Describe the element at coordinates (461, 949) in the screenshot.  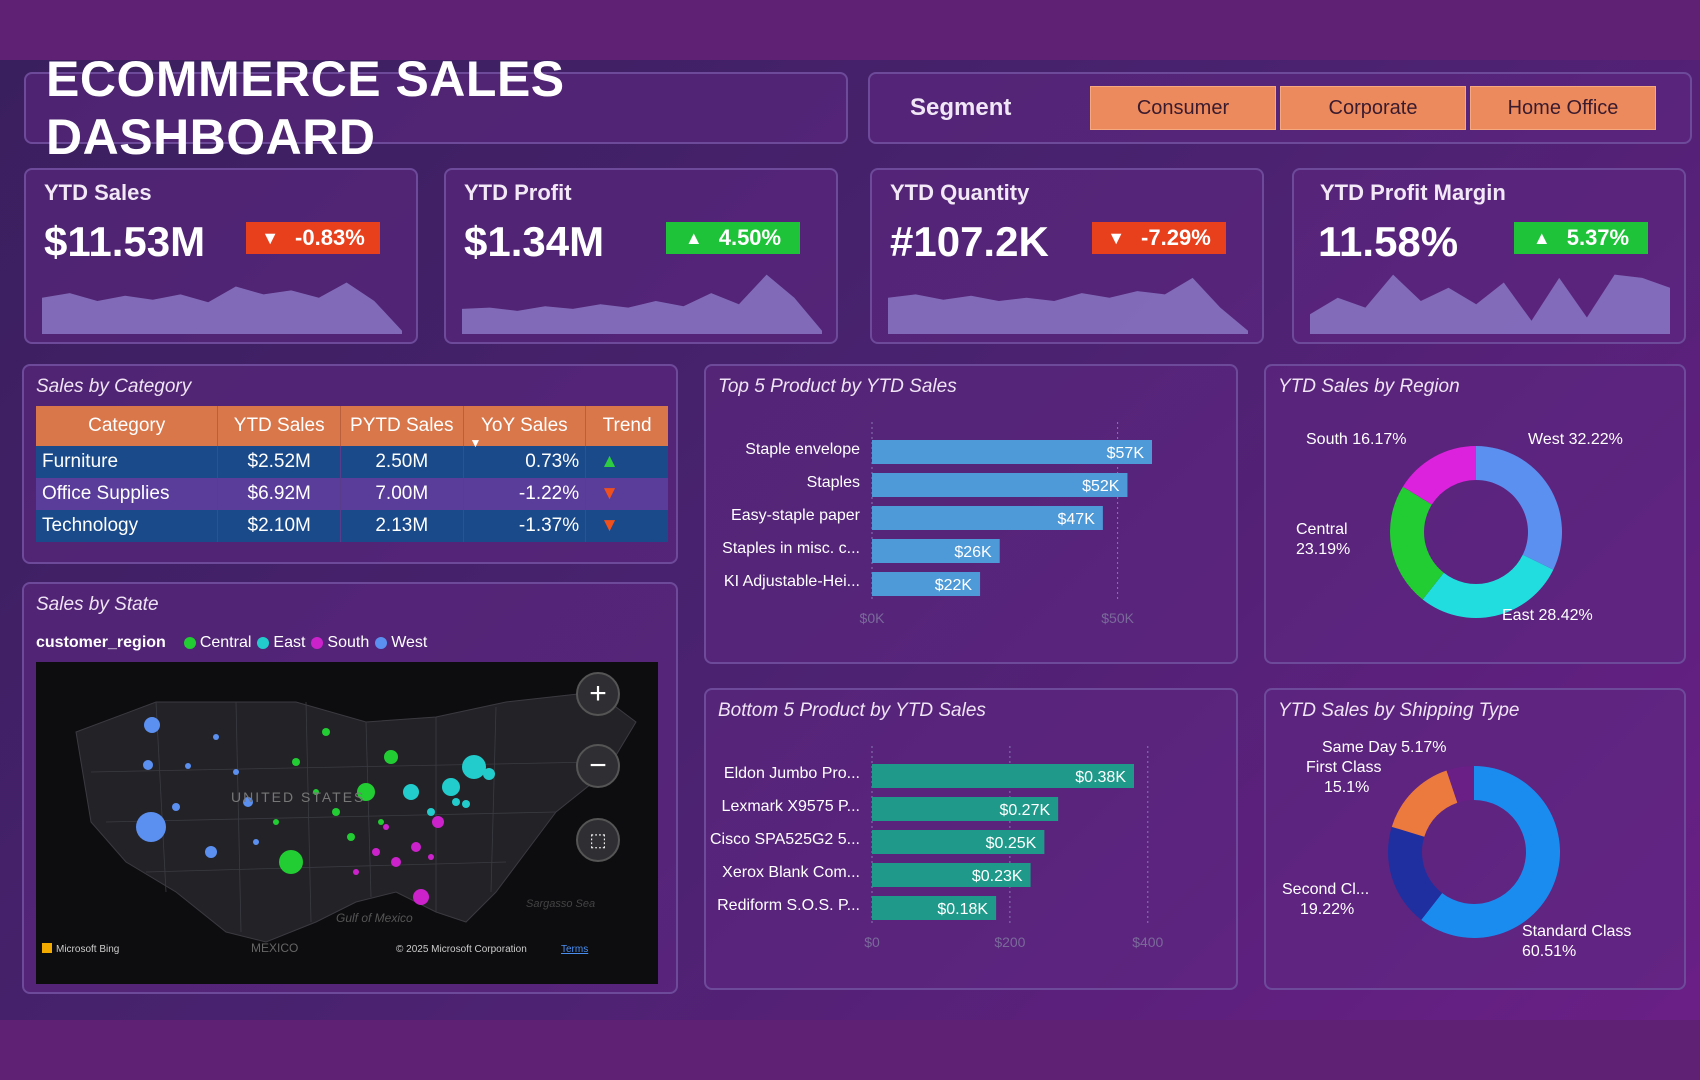
I see `map-copyright: © 2025 Microsoft Corporation` at that location.